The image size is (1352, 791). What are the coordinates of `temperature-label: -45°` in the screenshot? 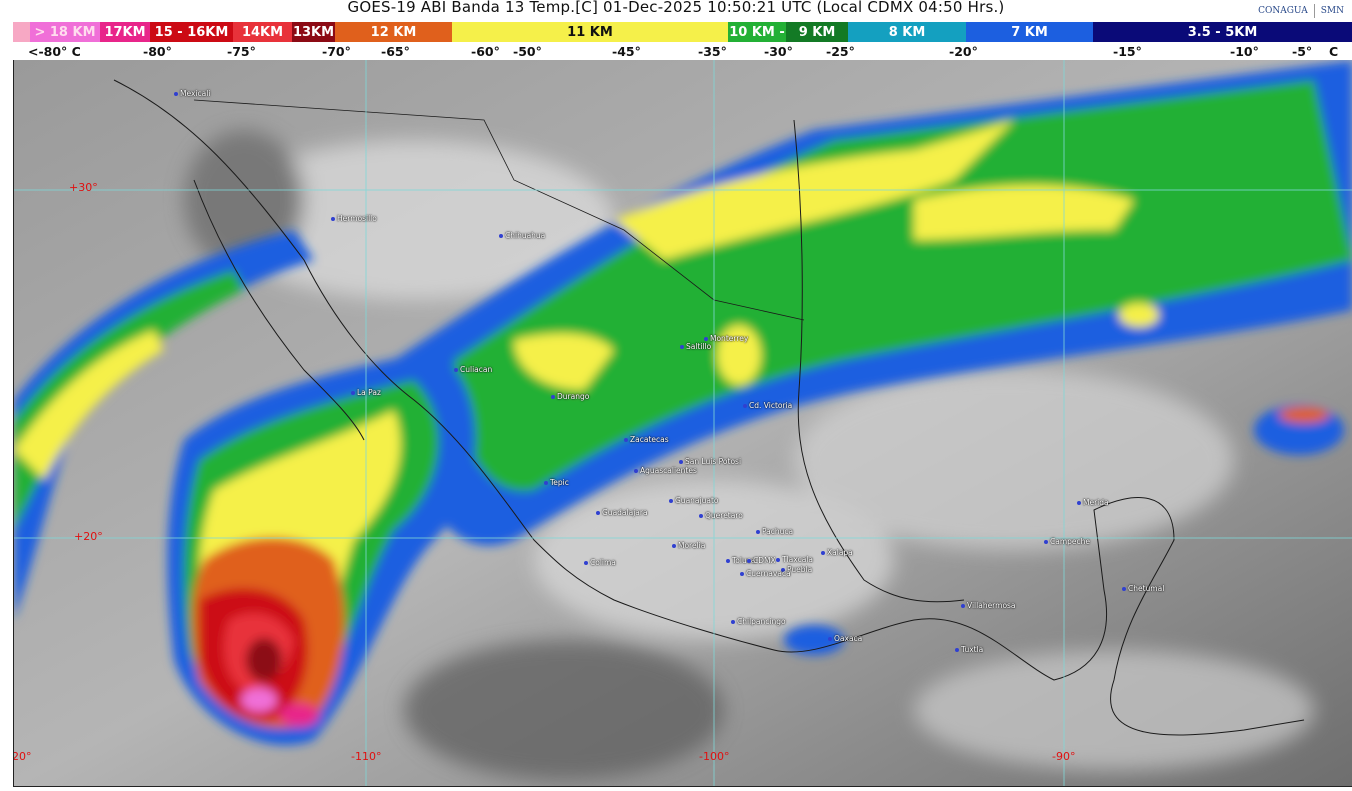 It's located at (626, 51).